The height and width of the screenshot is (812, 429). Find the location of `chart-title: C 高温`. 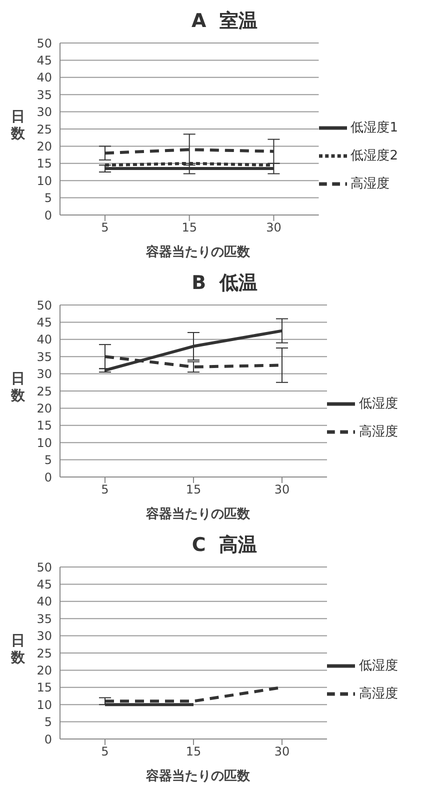

chart-title: C 高温 is located at coordinates (224, 545).